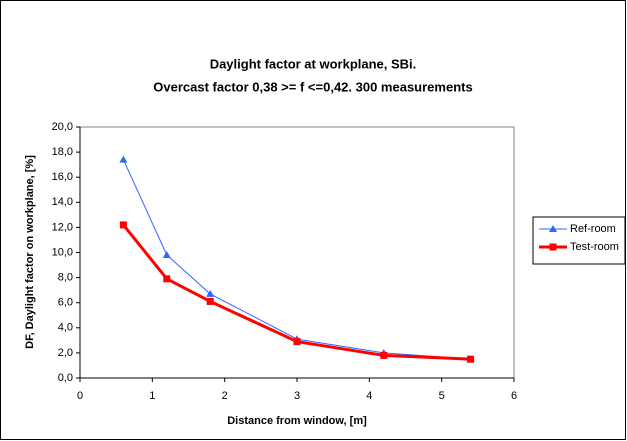 This screenshot has height=441, width=627. I want to click on y-tick-label: 20,0, so click(62, 127).